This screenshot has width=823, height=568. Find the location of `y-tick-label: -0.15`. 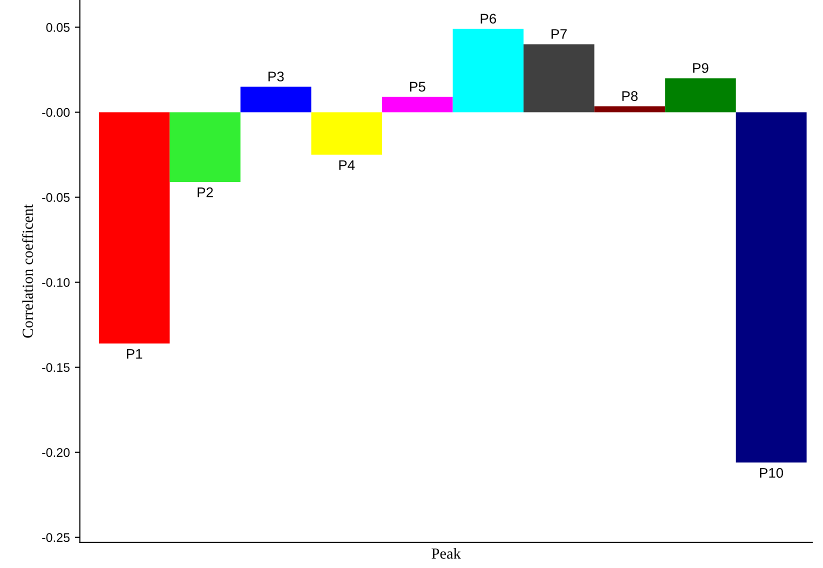

y-tick-label: -0.15 is located at coordinates (56, 367).